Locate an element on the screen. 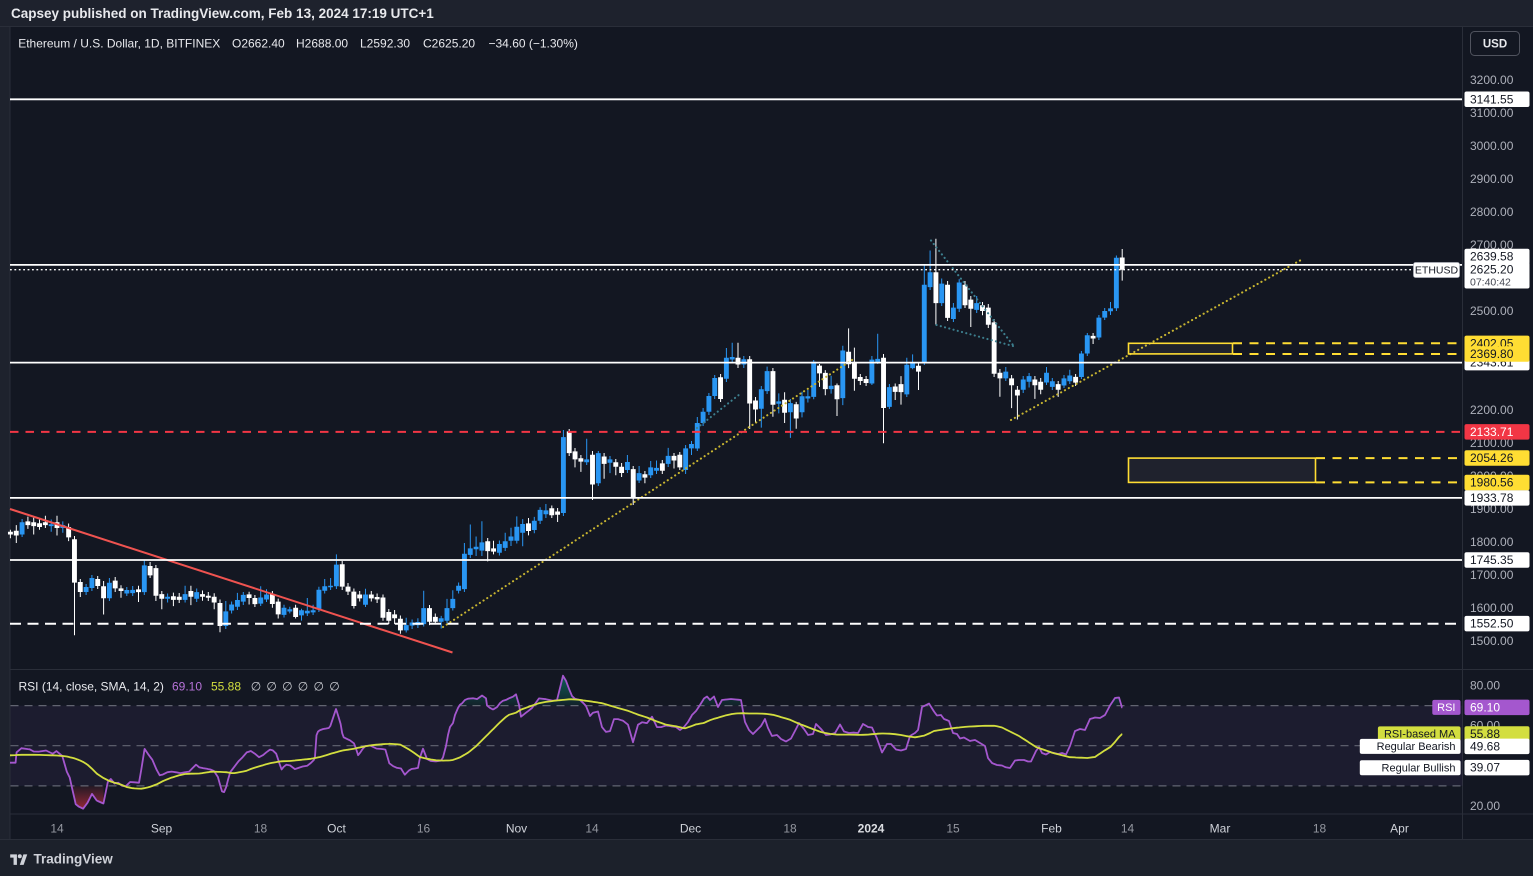 Image resolution: width=1533 pixels, height=876 pixels. svg-text: 2133.71 is located at coordinates (1492, 432).